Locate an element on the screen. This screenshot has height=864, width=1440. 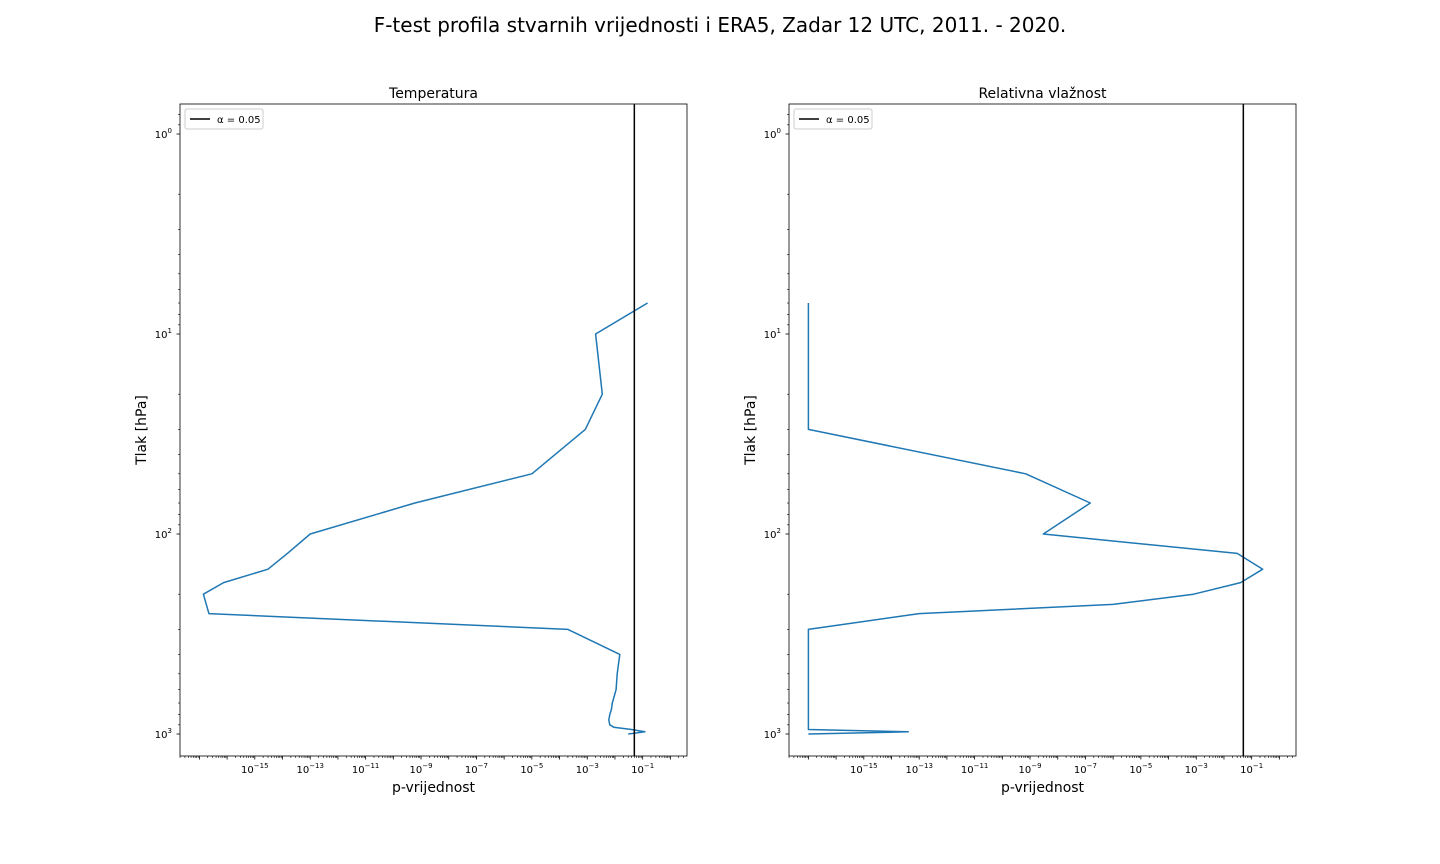
axes-title: Temperatura is located at coordinates (433, 94).